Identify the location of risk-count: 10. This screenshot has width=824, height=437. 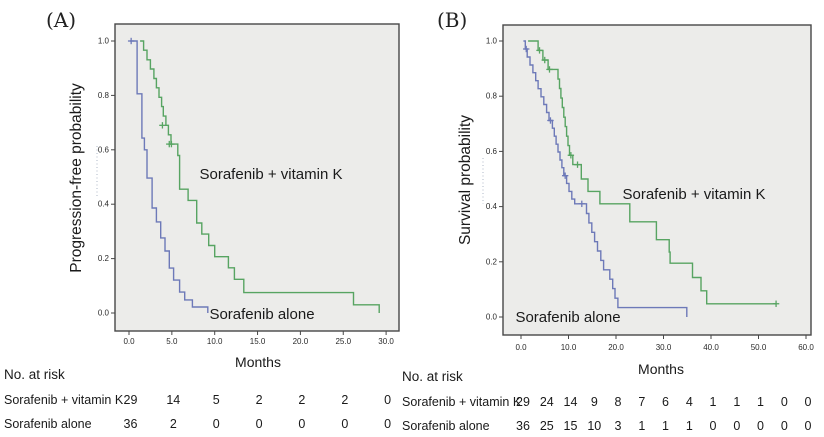
(594, 426).